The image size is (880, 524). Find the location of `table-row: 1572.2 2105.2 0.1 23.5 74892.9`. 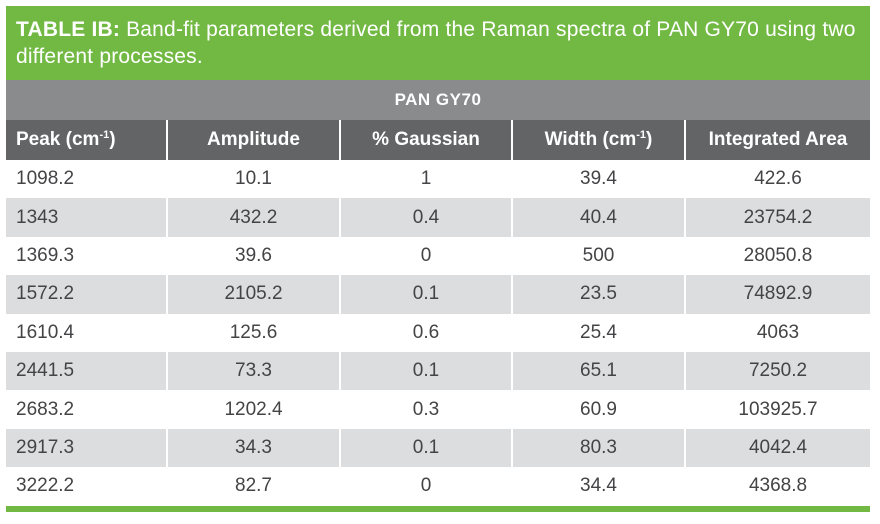

table-row: 1572.2 2105.2 0.1 23.5 74892.9 is located at coordinates (438, 294).